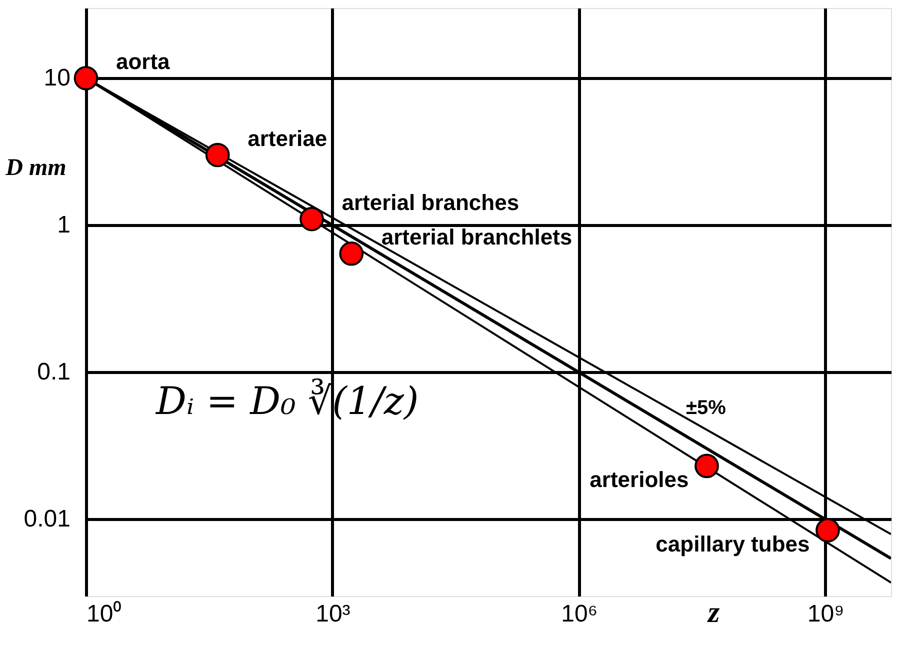 Image resolution: width=913 pixels, height=647 pixels. What do you see at coordinates (476, 237) in the screenshot?
I see `annotation: arterial branchlets` at bounding box center [476, 237].